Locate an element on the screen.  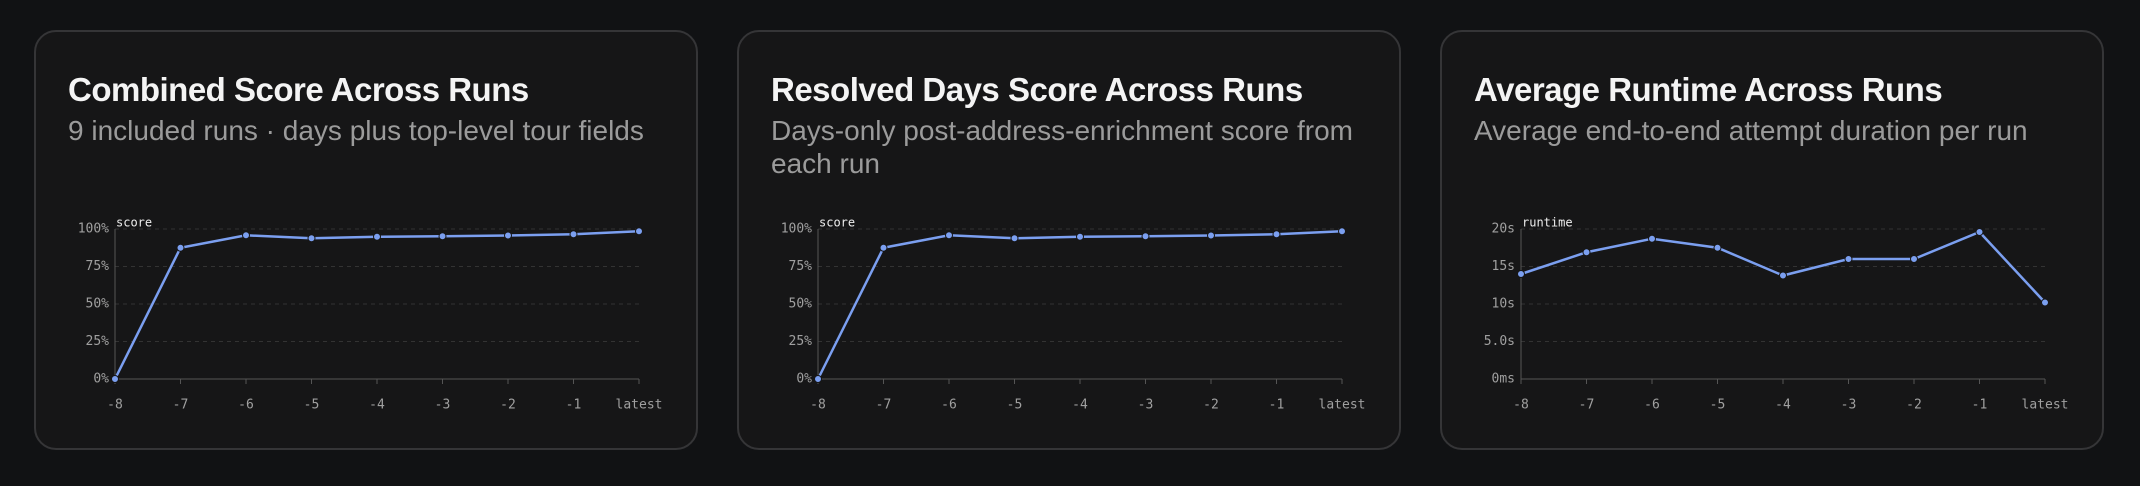
card-title: Combined Score Across Runs is located at coordinates (298, 89).